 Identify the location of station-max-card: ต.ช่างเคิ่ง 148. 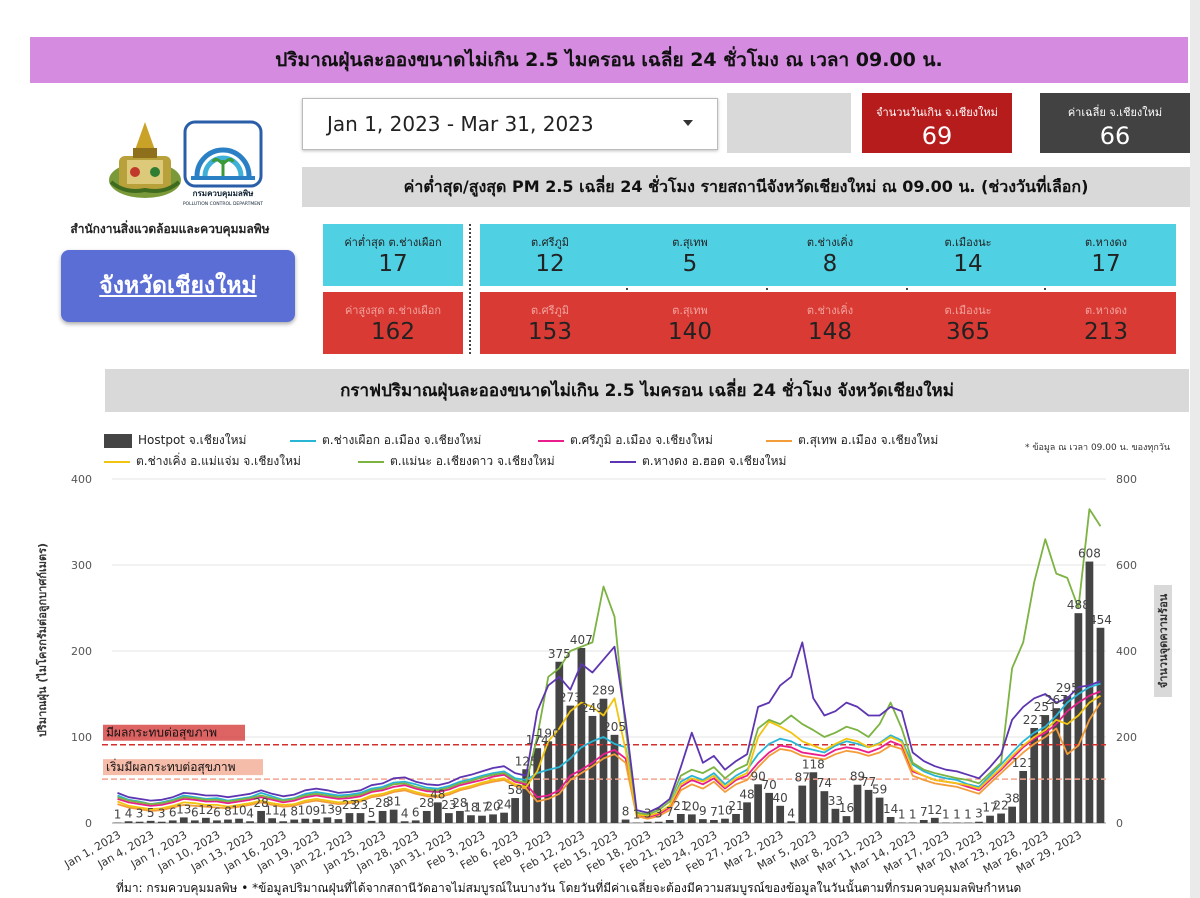
(830, 323).